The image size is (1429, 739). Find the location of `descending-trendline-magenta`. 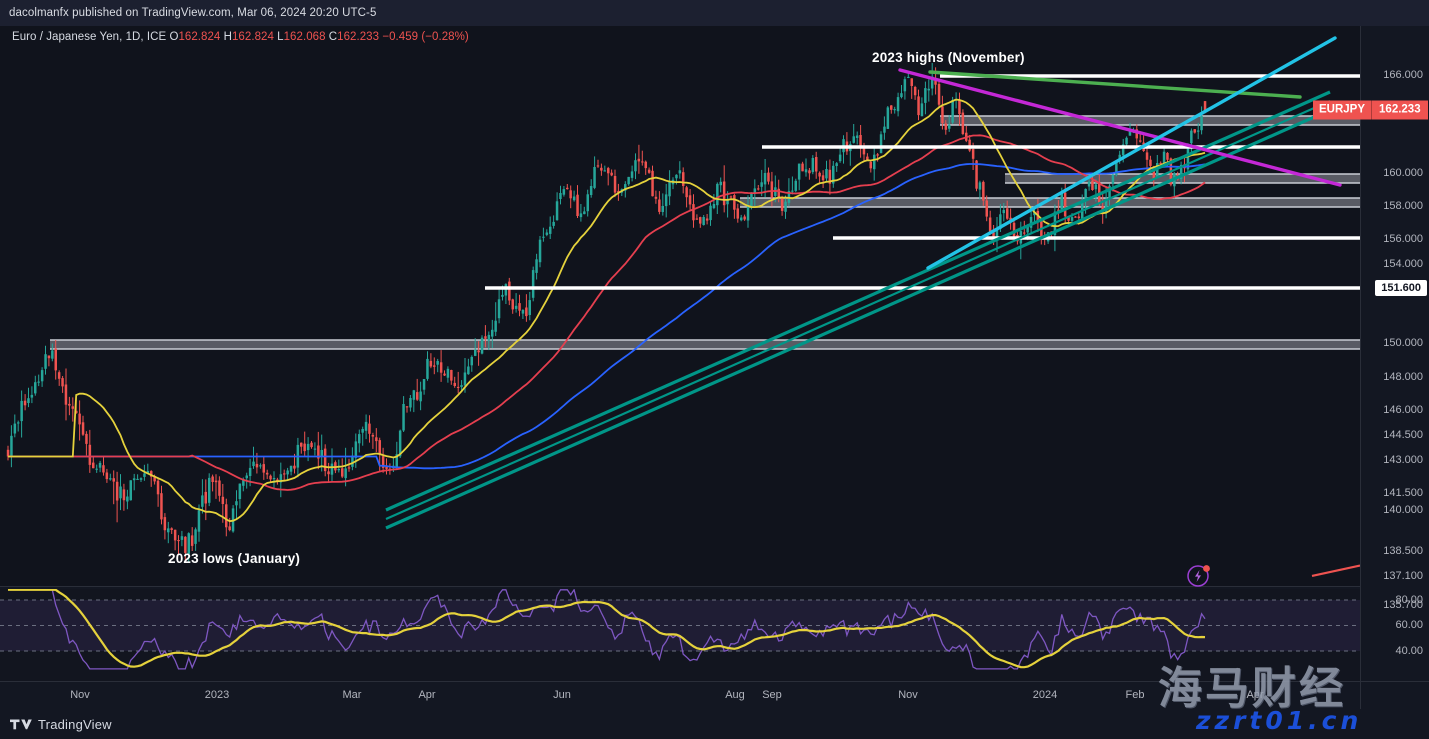

descending-trendline-magenta is located at coordinates (1120, 127).